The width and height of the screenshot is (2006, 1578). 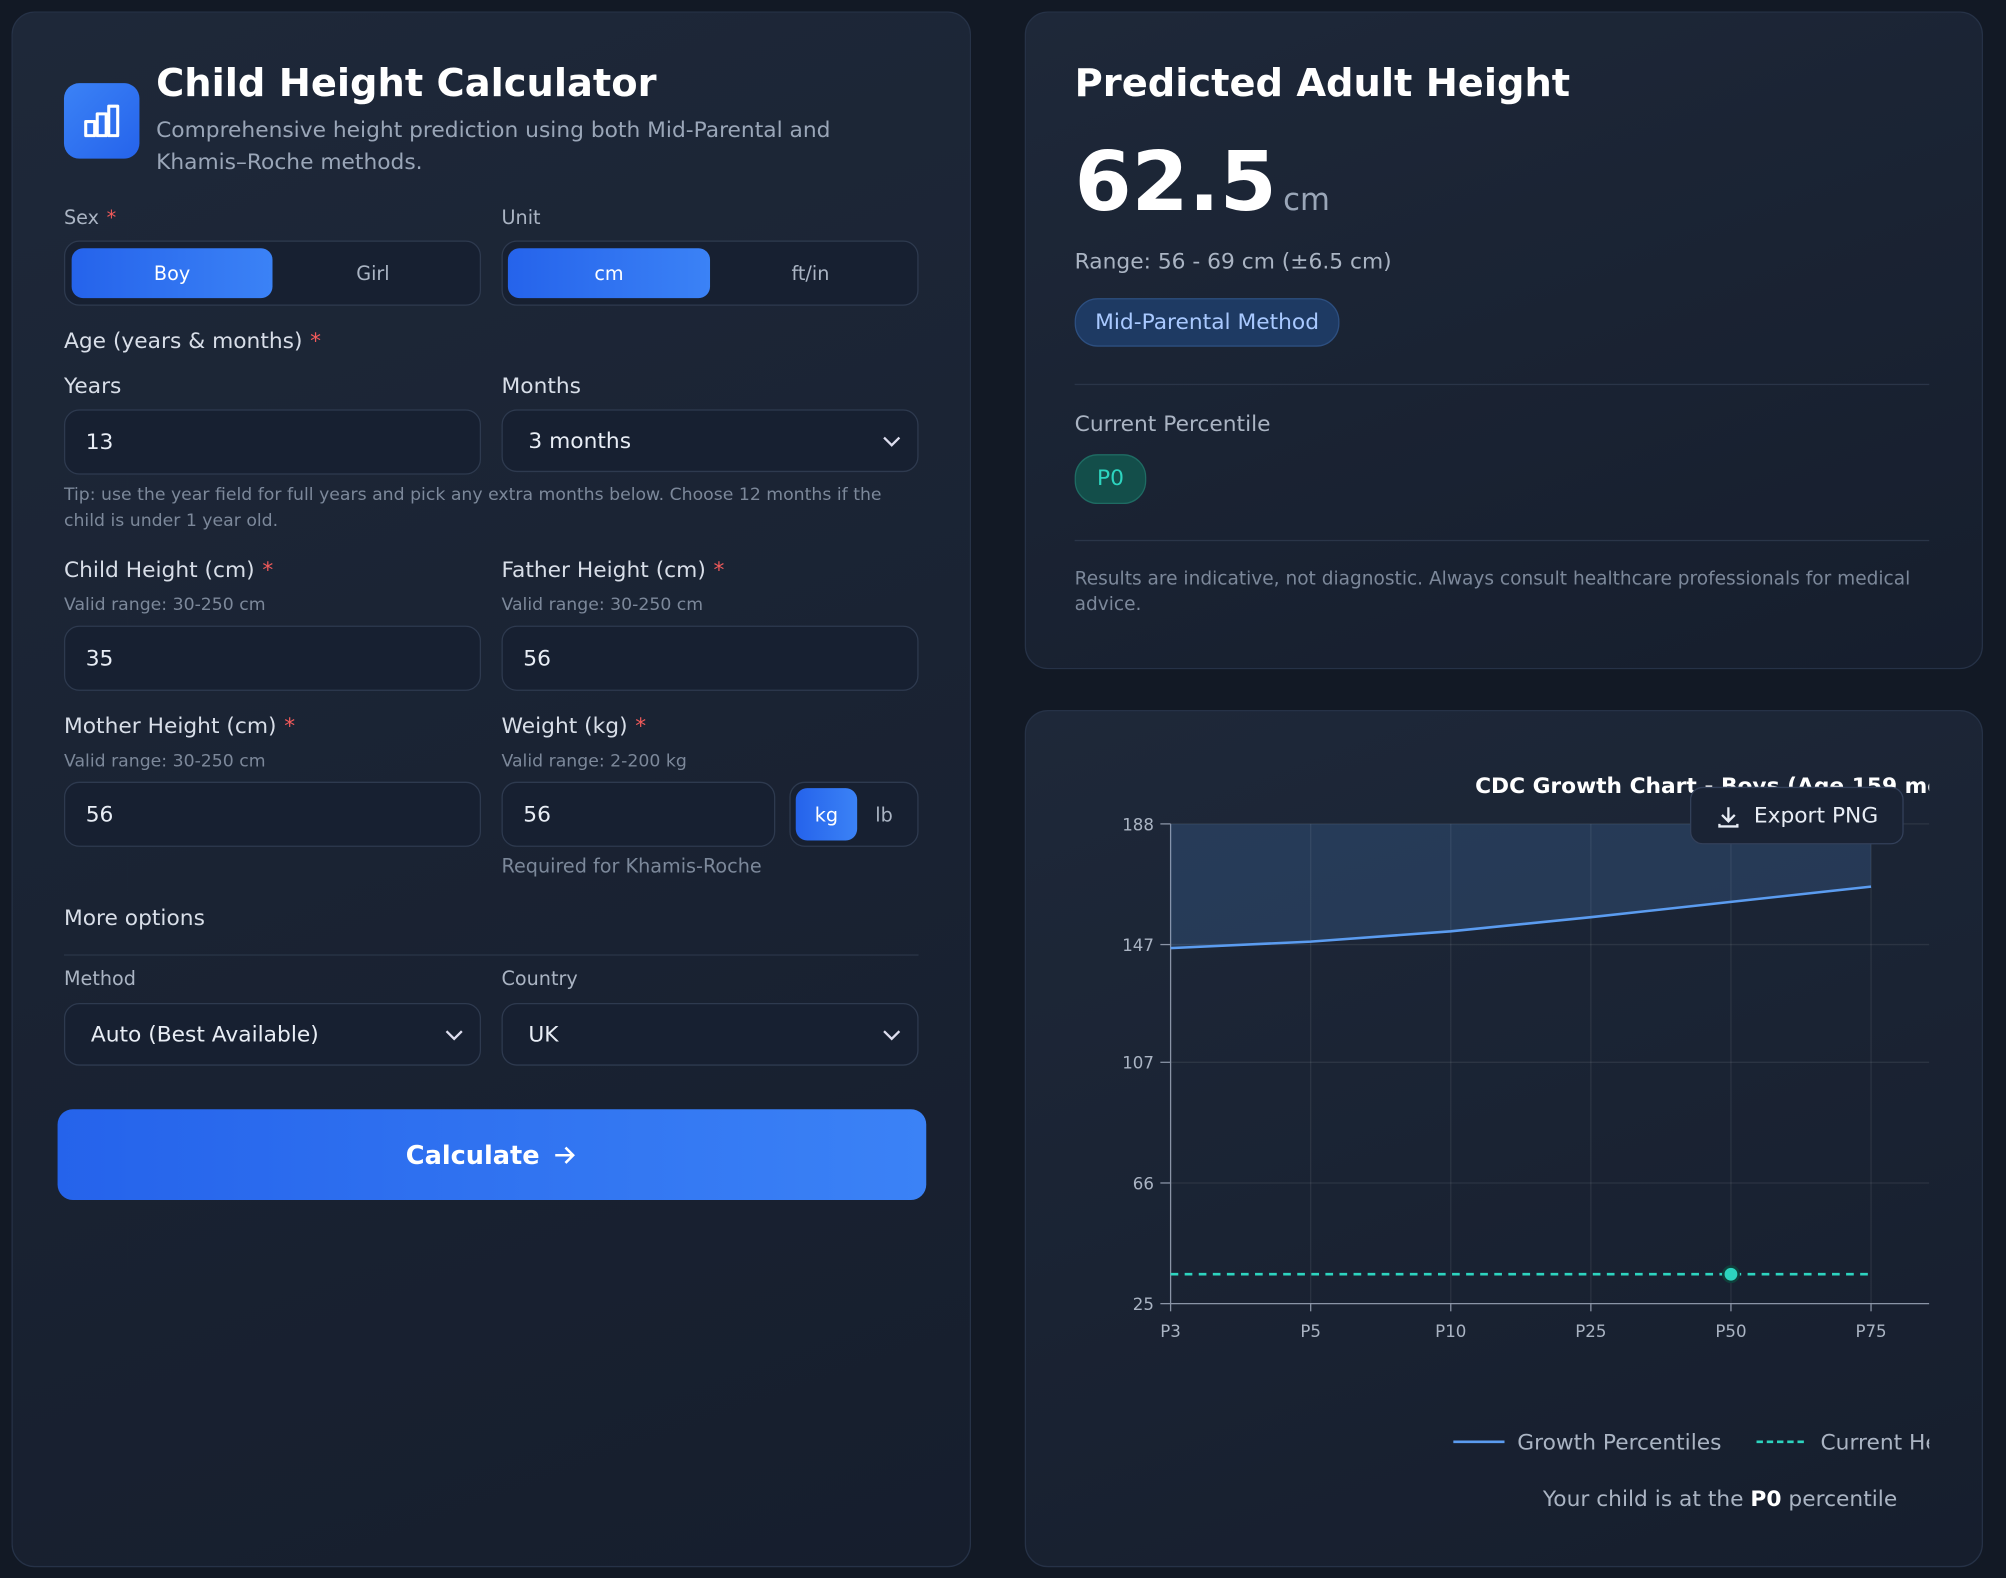 I want to click on weight-unit-option: kg, so click(x=826, y=814).